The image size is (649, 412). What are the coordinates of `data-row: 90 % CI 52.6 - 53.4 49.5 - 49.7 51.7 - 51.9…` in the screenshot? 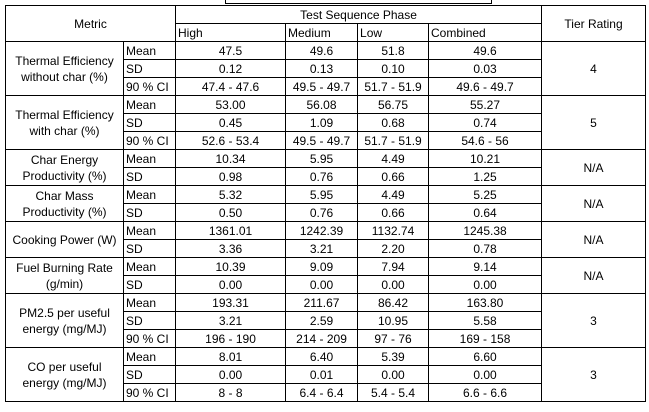 It's located at (326, 140).